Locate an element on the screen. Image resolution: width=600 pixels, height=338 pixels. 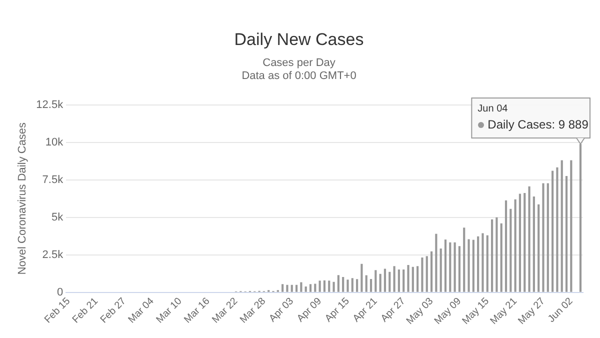
x-tick-label: Apr 15 is located at coordinates (337, 310).